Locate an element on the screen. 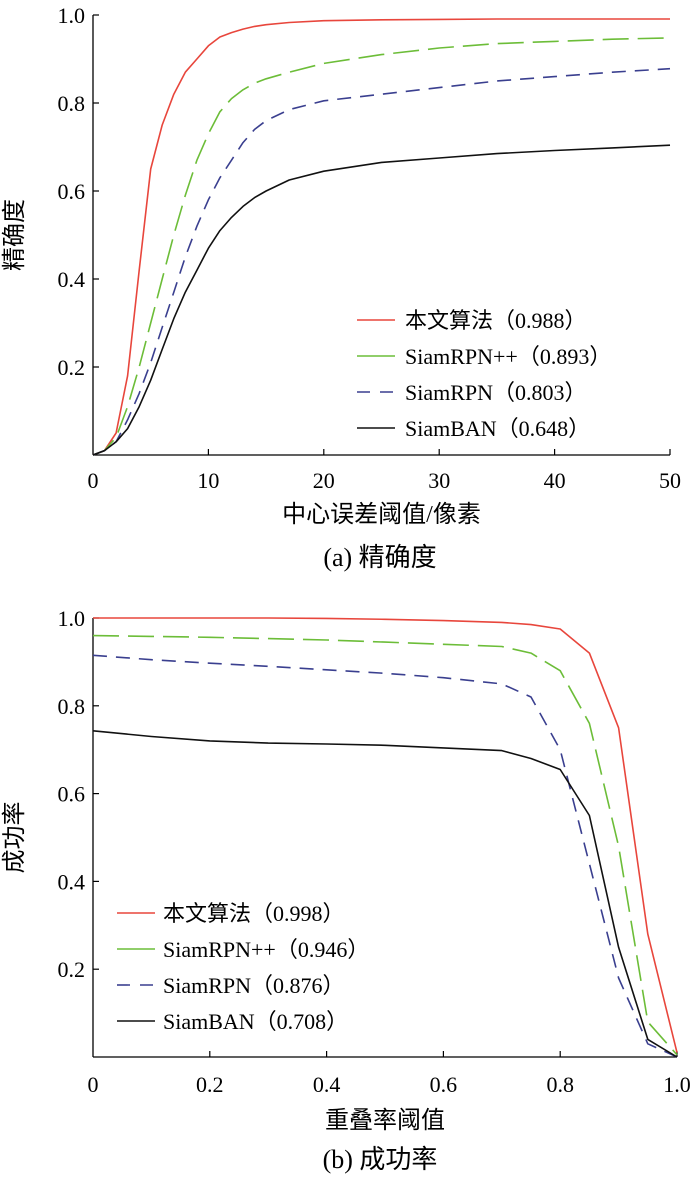 This screenshot has height=1192, width=700. legend-label: 本文算法（0.988） is located at coordinates (496, 320).